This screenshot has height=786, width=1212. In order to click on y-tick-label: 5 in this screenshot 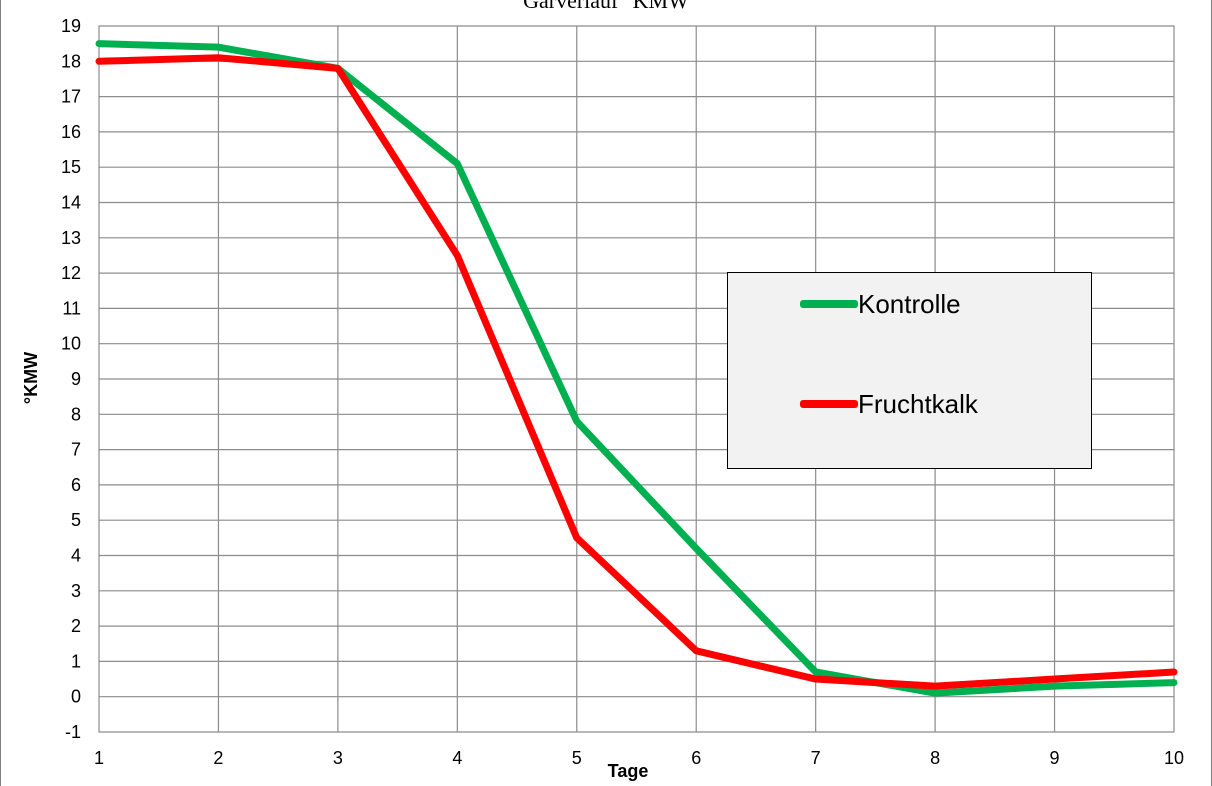, I will do `click(76, 520)`.